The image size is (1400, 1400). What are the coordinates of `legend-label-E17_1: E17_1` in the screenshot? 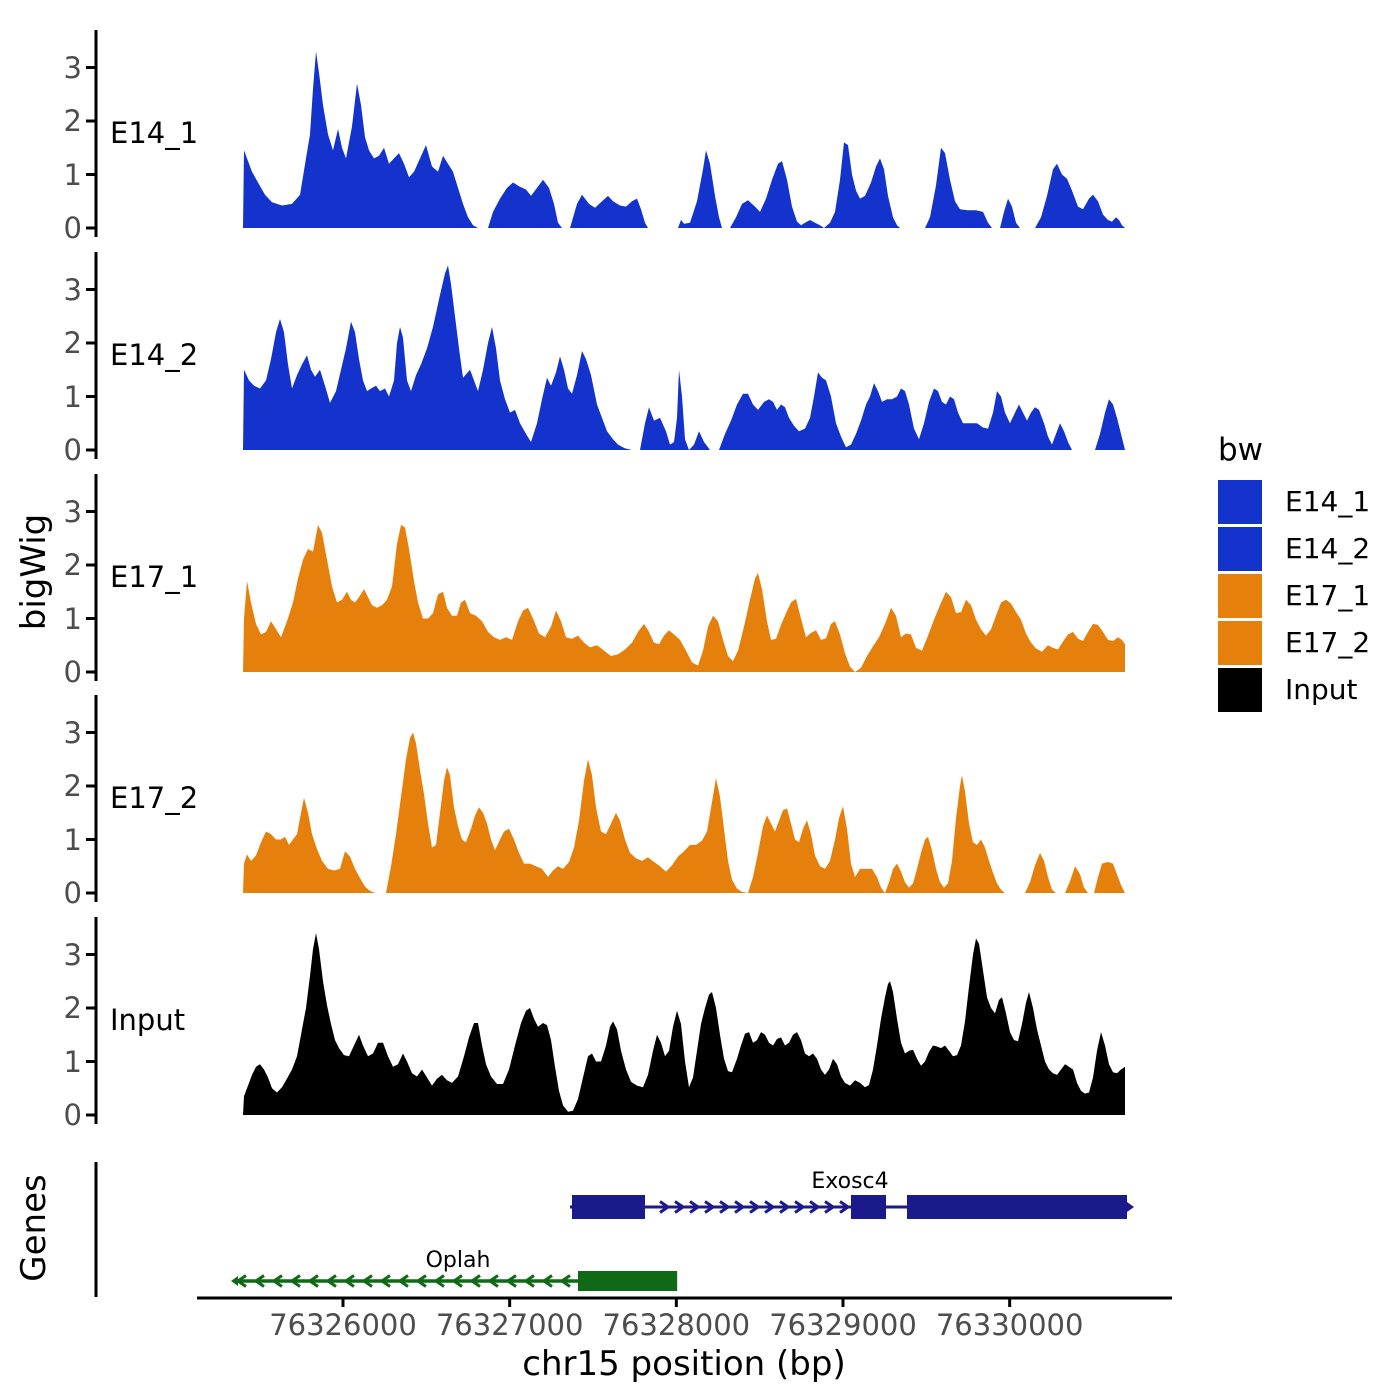 It's located at (1328, 595).